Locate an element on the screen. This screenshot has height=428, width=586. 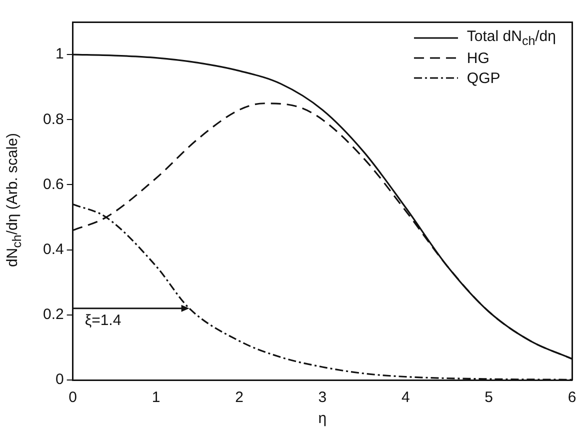
x-tick-label: 3 is located at coordinates (322, 397).